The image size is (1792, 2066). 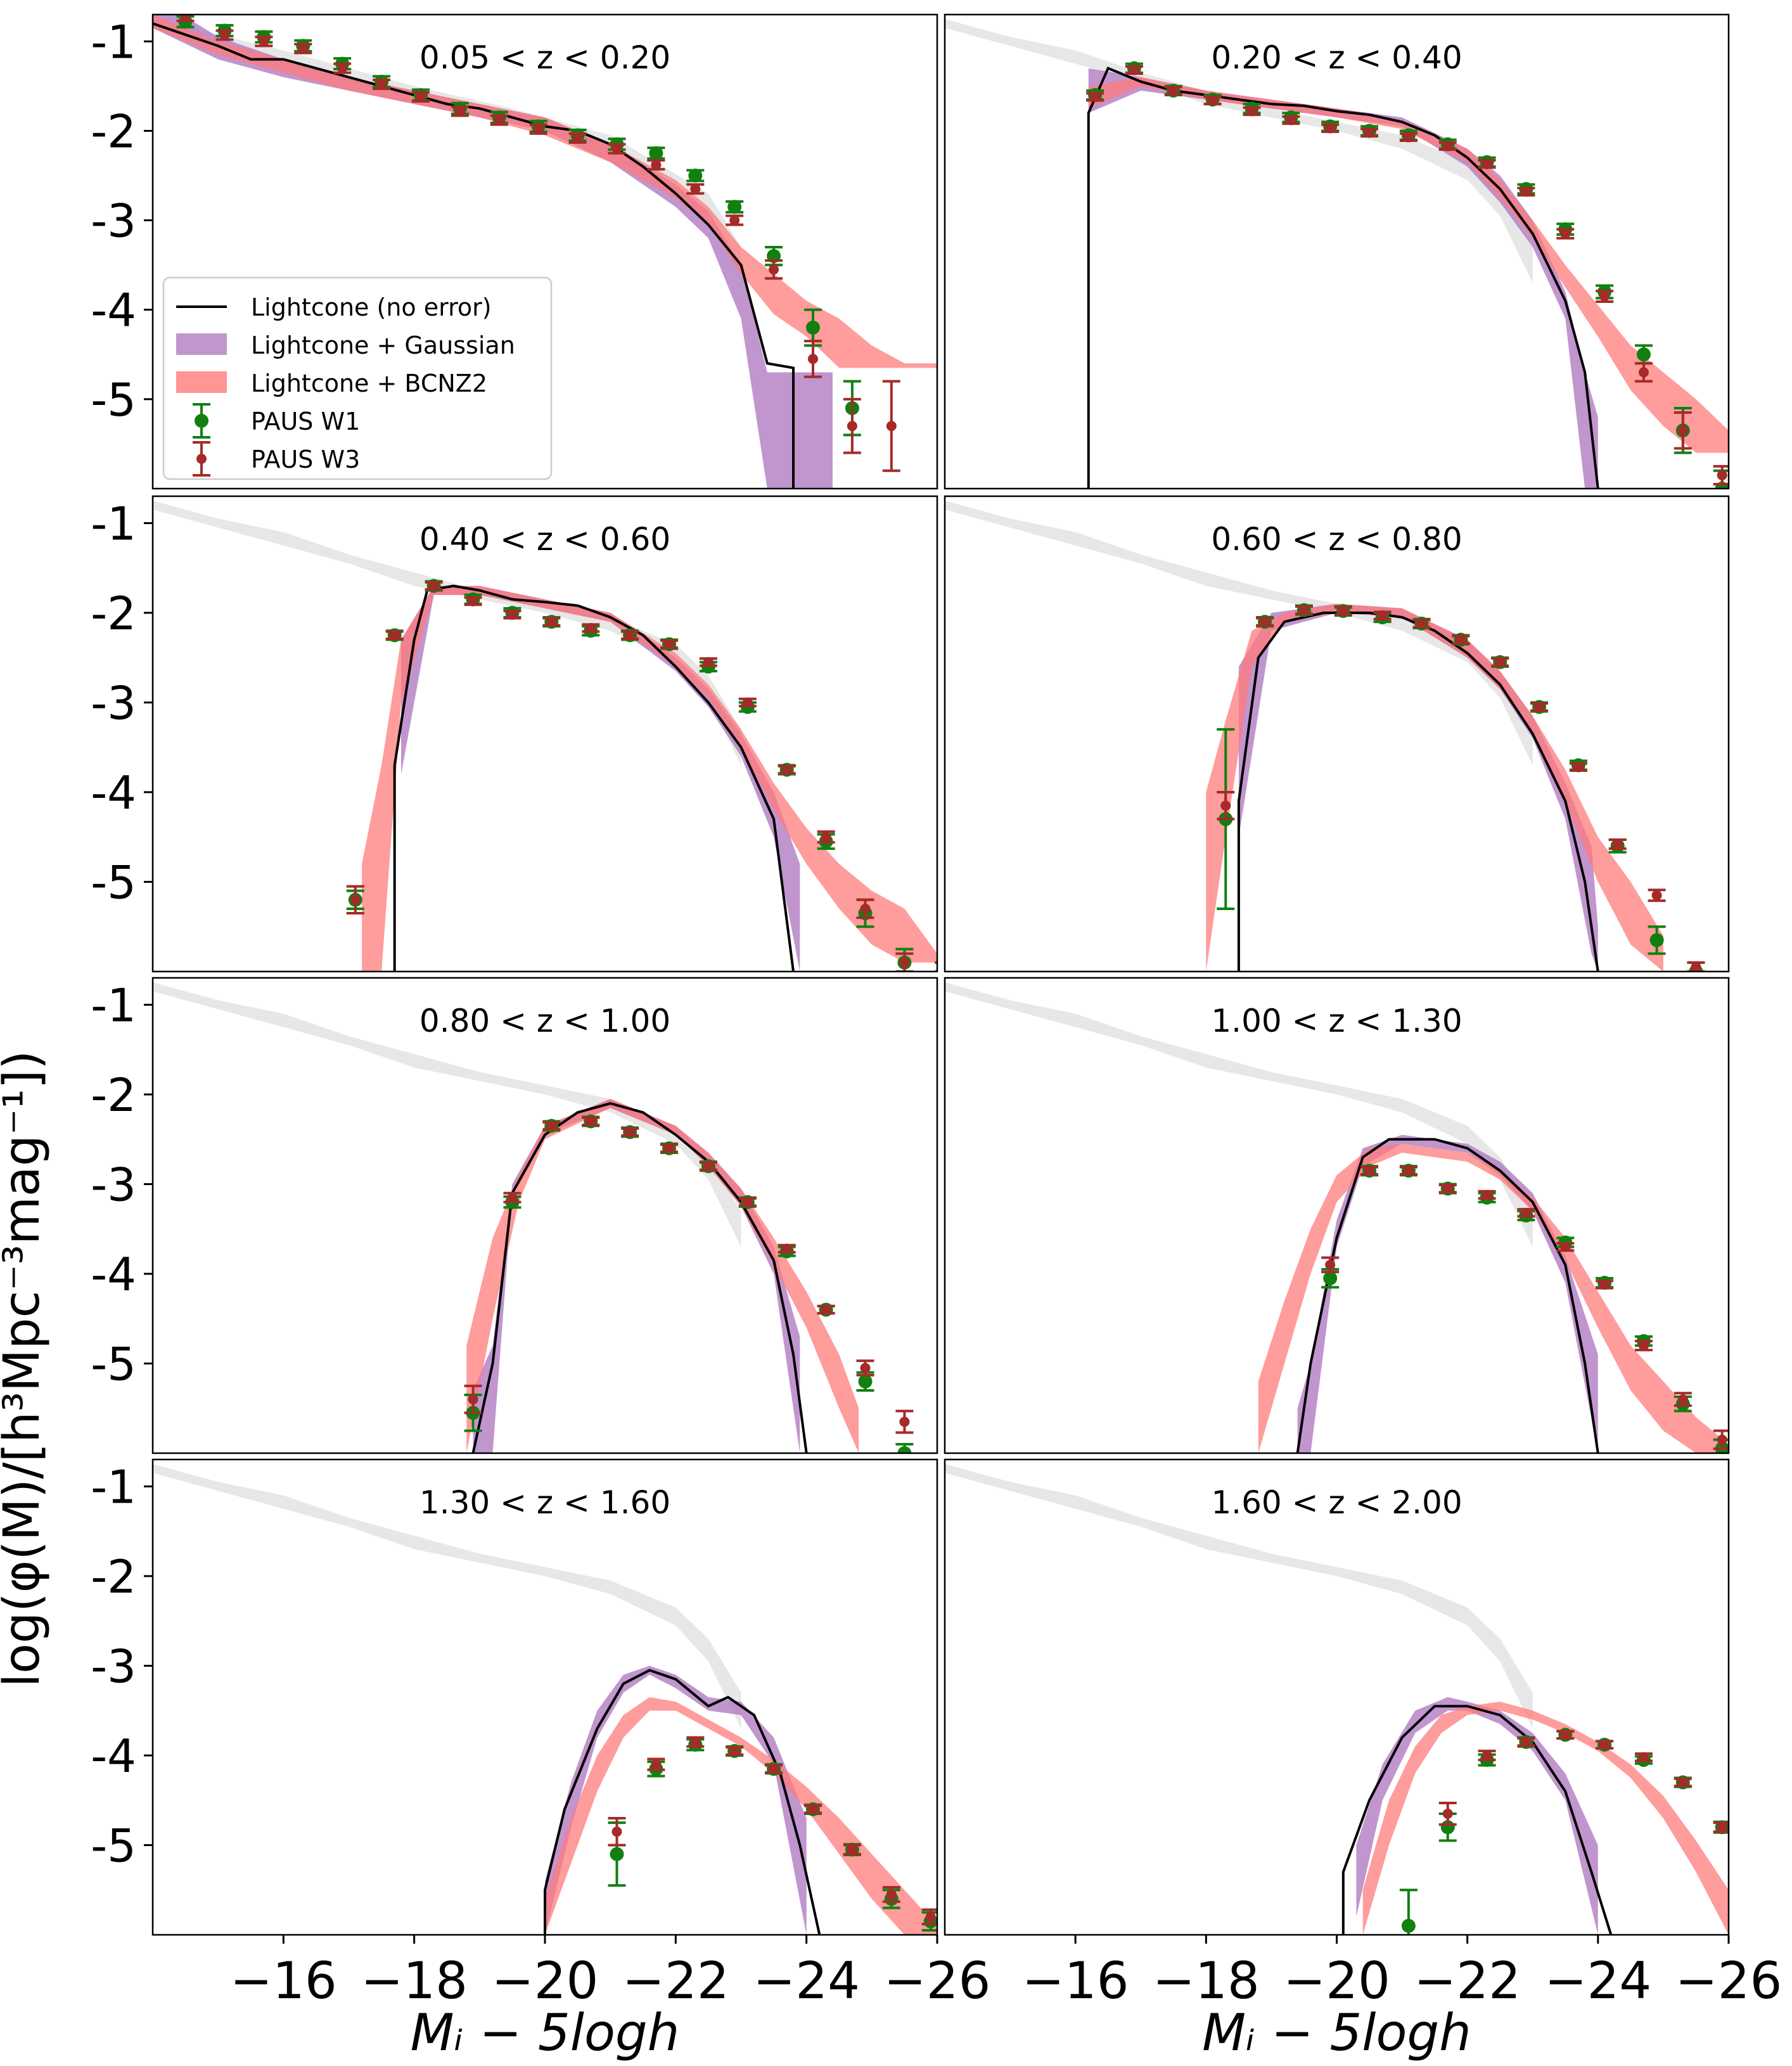 What do you see at coordinates (1075, 1981) in the screenshot?
I see `x-tick-label: −16` at bounding box center [1075, 1981].